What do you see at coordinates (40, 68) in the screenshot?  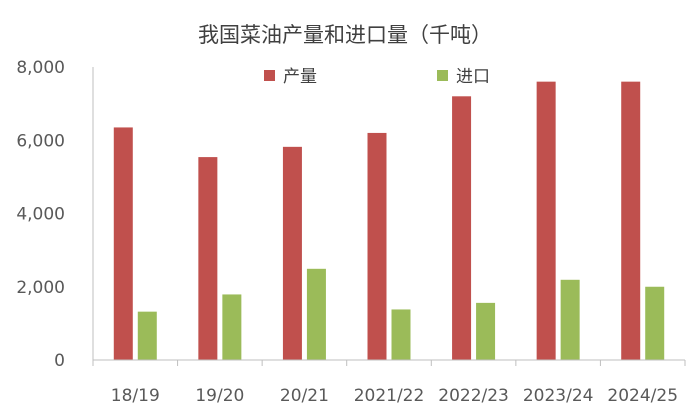 I see `y-tick-label: 8,000` at bounding box center [40, 68].